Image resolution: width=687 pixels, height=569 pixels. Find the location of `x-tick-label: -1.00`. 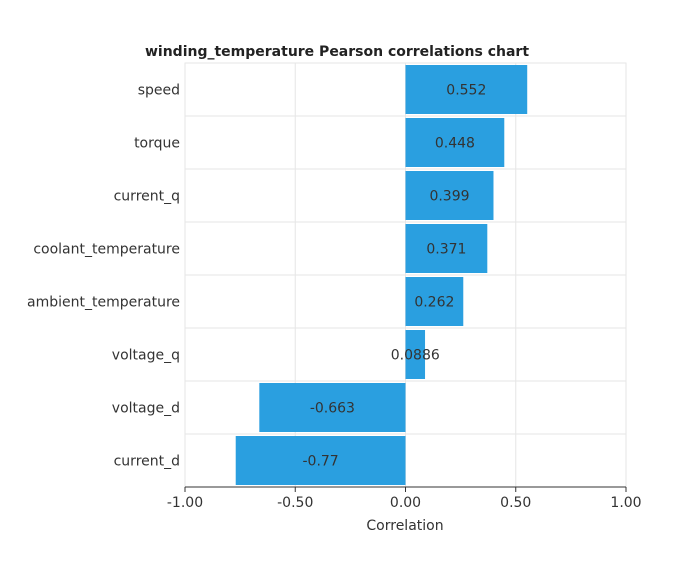

x-tick-label: -1.00 is located at coordinates (185, 503).